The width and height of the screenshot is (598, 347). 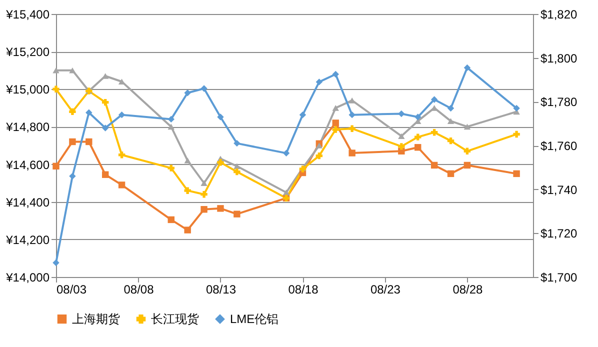 What do you see at coordinates (27, 89) in the screenshot?
I see `y-tick-label: ¥15,000` at bounding box center [27, 89].